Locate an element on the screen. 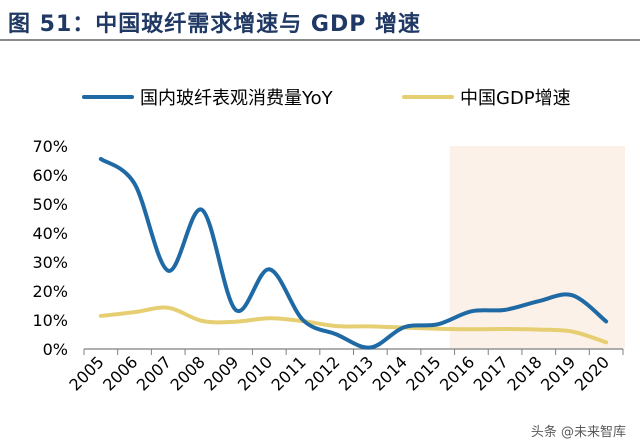 The height and width of the screenshot is (444, 640). y-tick-label: 60% is located at coordinates (50, 175).